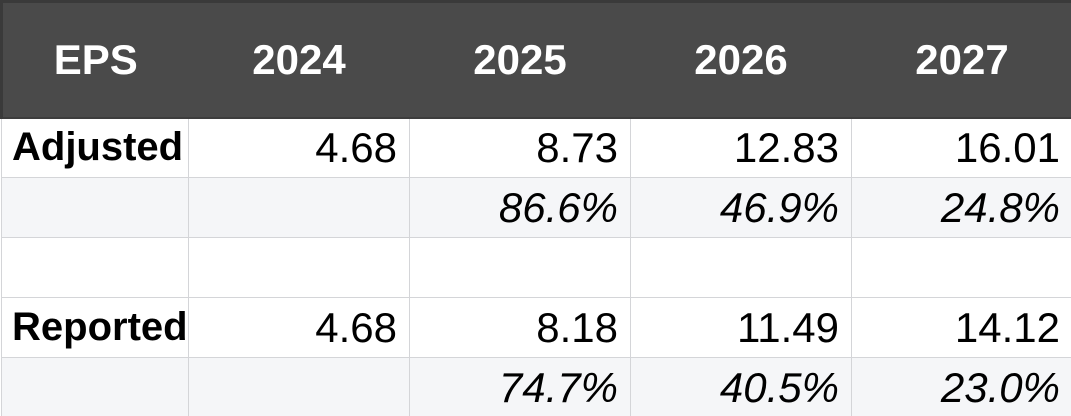  I want to click on cell-growth: 23.0%, so click(961, 386).